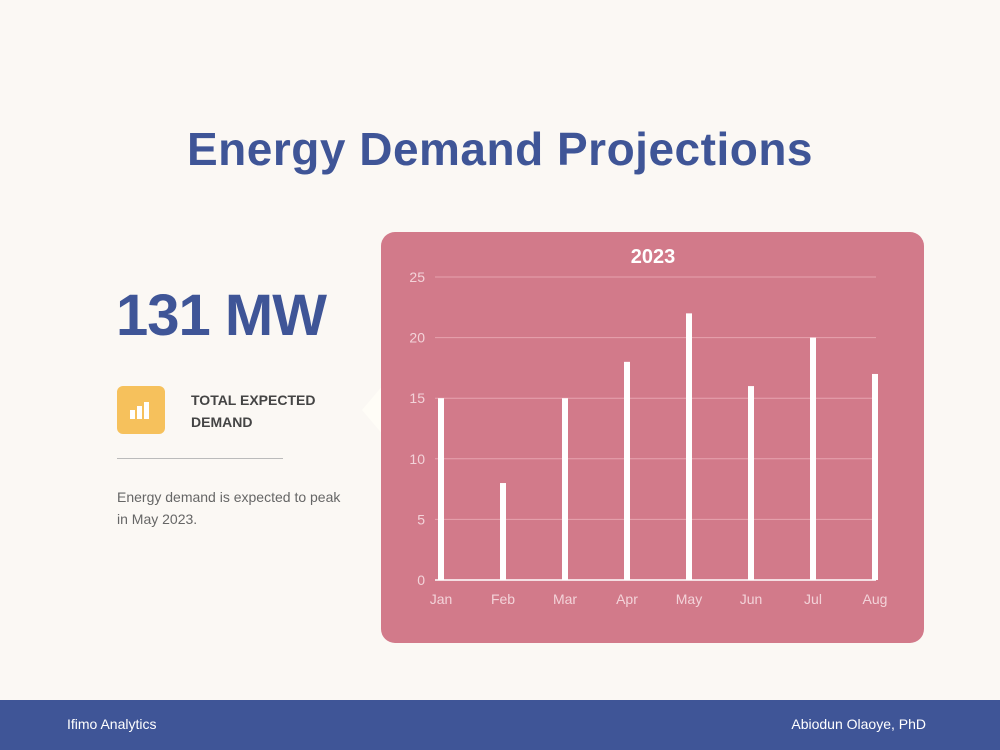 Image resolution: width=1000 pixels, height=750 pixels. Describe the element at coordinates (503, 599) in the screenshot. I see `x-tick-label: Feb` at that location.